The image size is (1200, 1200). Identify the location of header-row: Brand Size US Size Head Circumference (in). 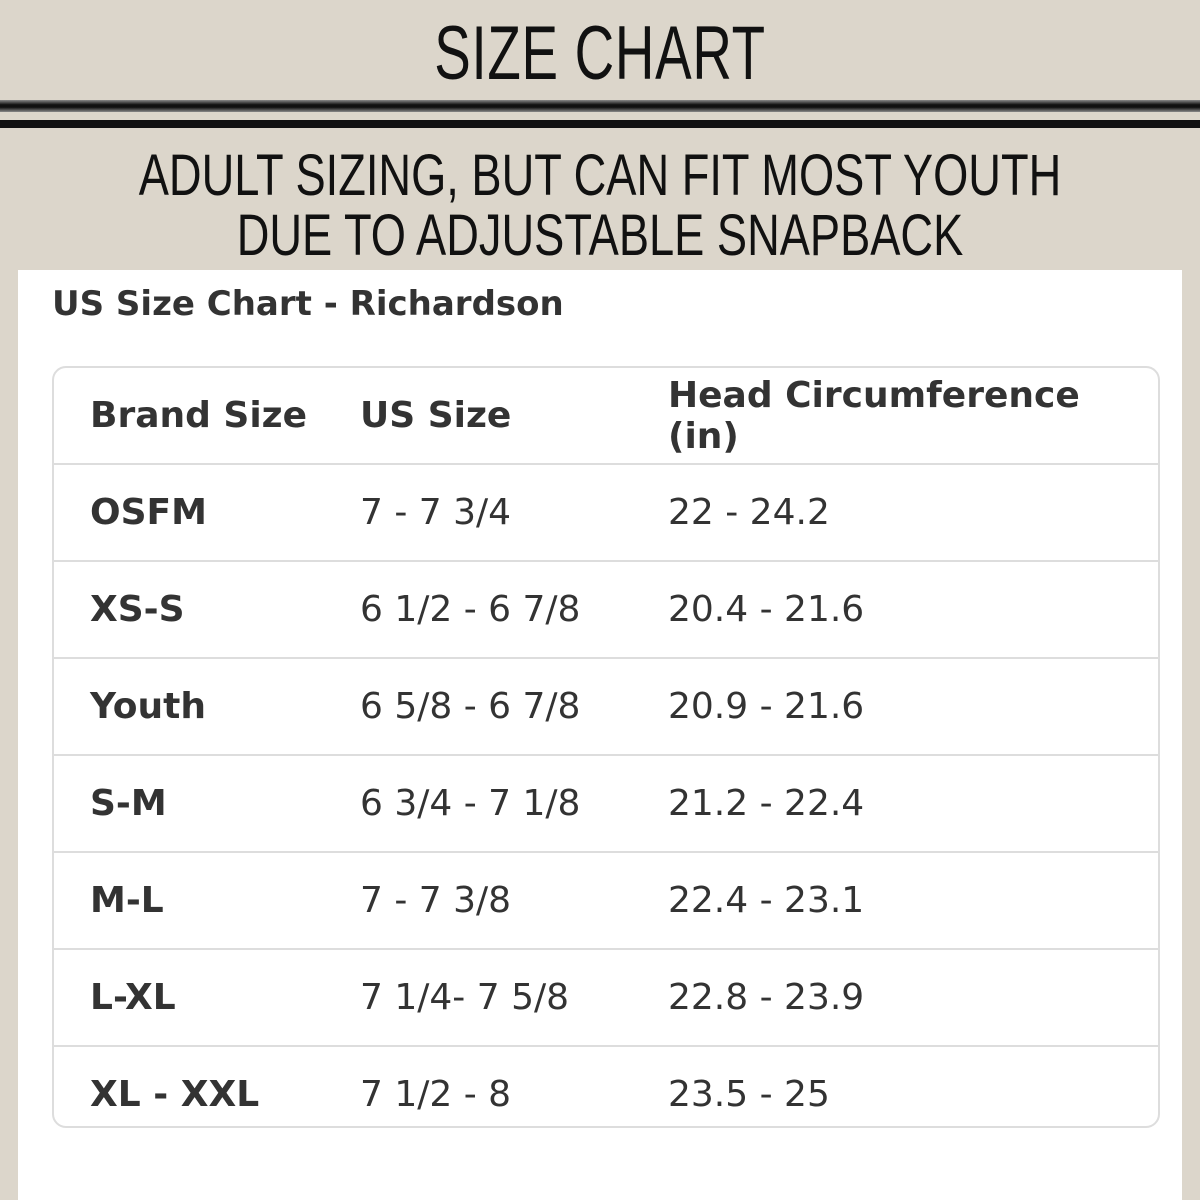
(606, 416).